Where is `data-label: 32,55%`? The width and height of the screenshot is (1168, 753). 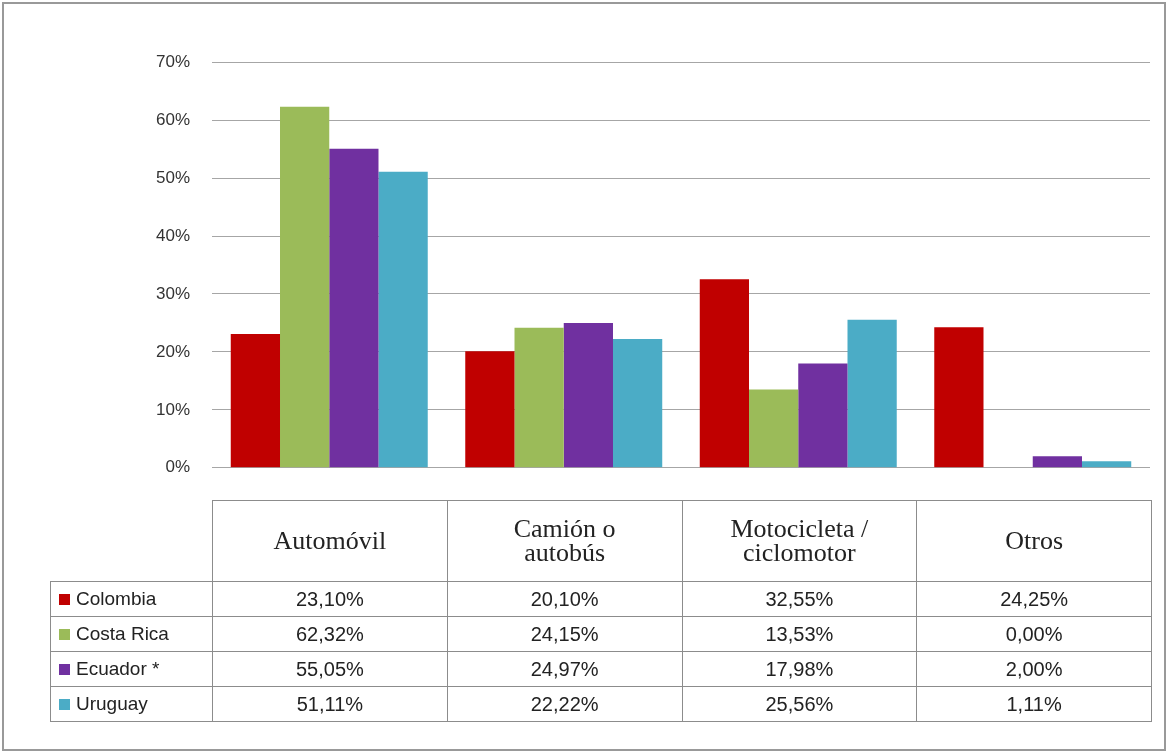
data-label: 32,55% is located at coordinates (799, 599).